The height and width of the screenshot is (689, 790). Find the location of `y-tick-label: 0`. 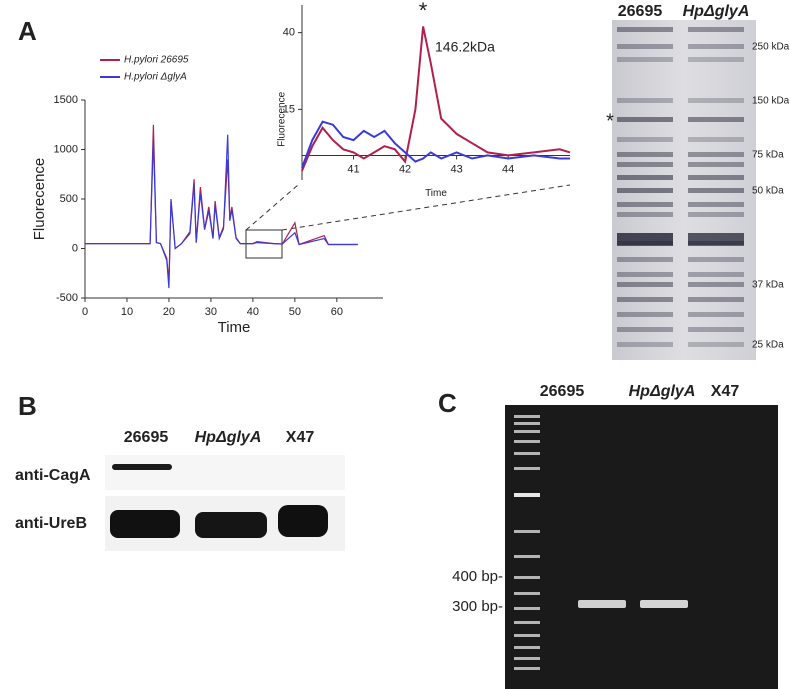

y-tick-label: 0 is located at coordinates (75, 248).